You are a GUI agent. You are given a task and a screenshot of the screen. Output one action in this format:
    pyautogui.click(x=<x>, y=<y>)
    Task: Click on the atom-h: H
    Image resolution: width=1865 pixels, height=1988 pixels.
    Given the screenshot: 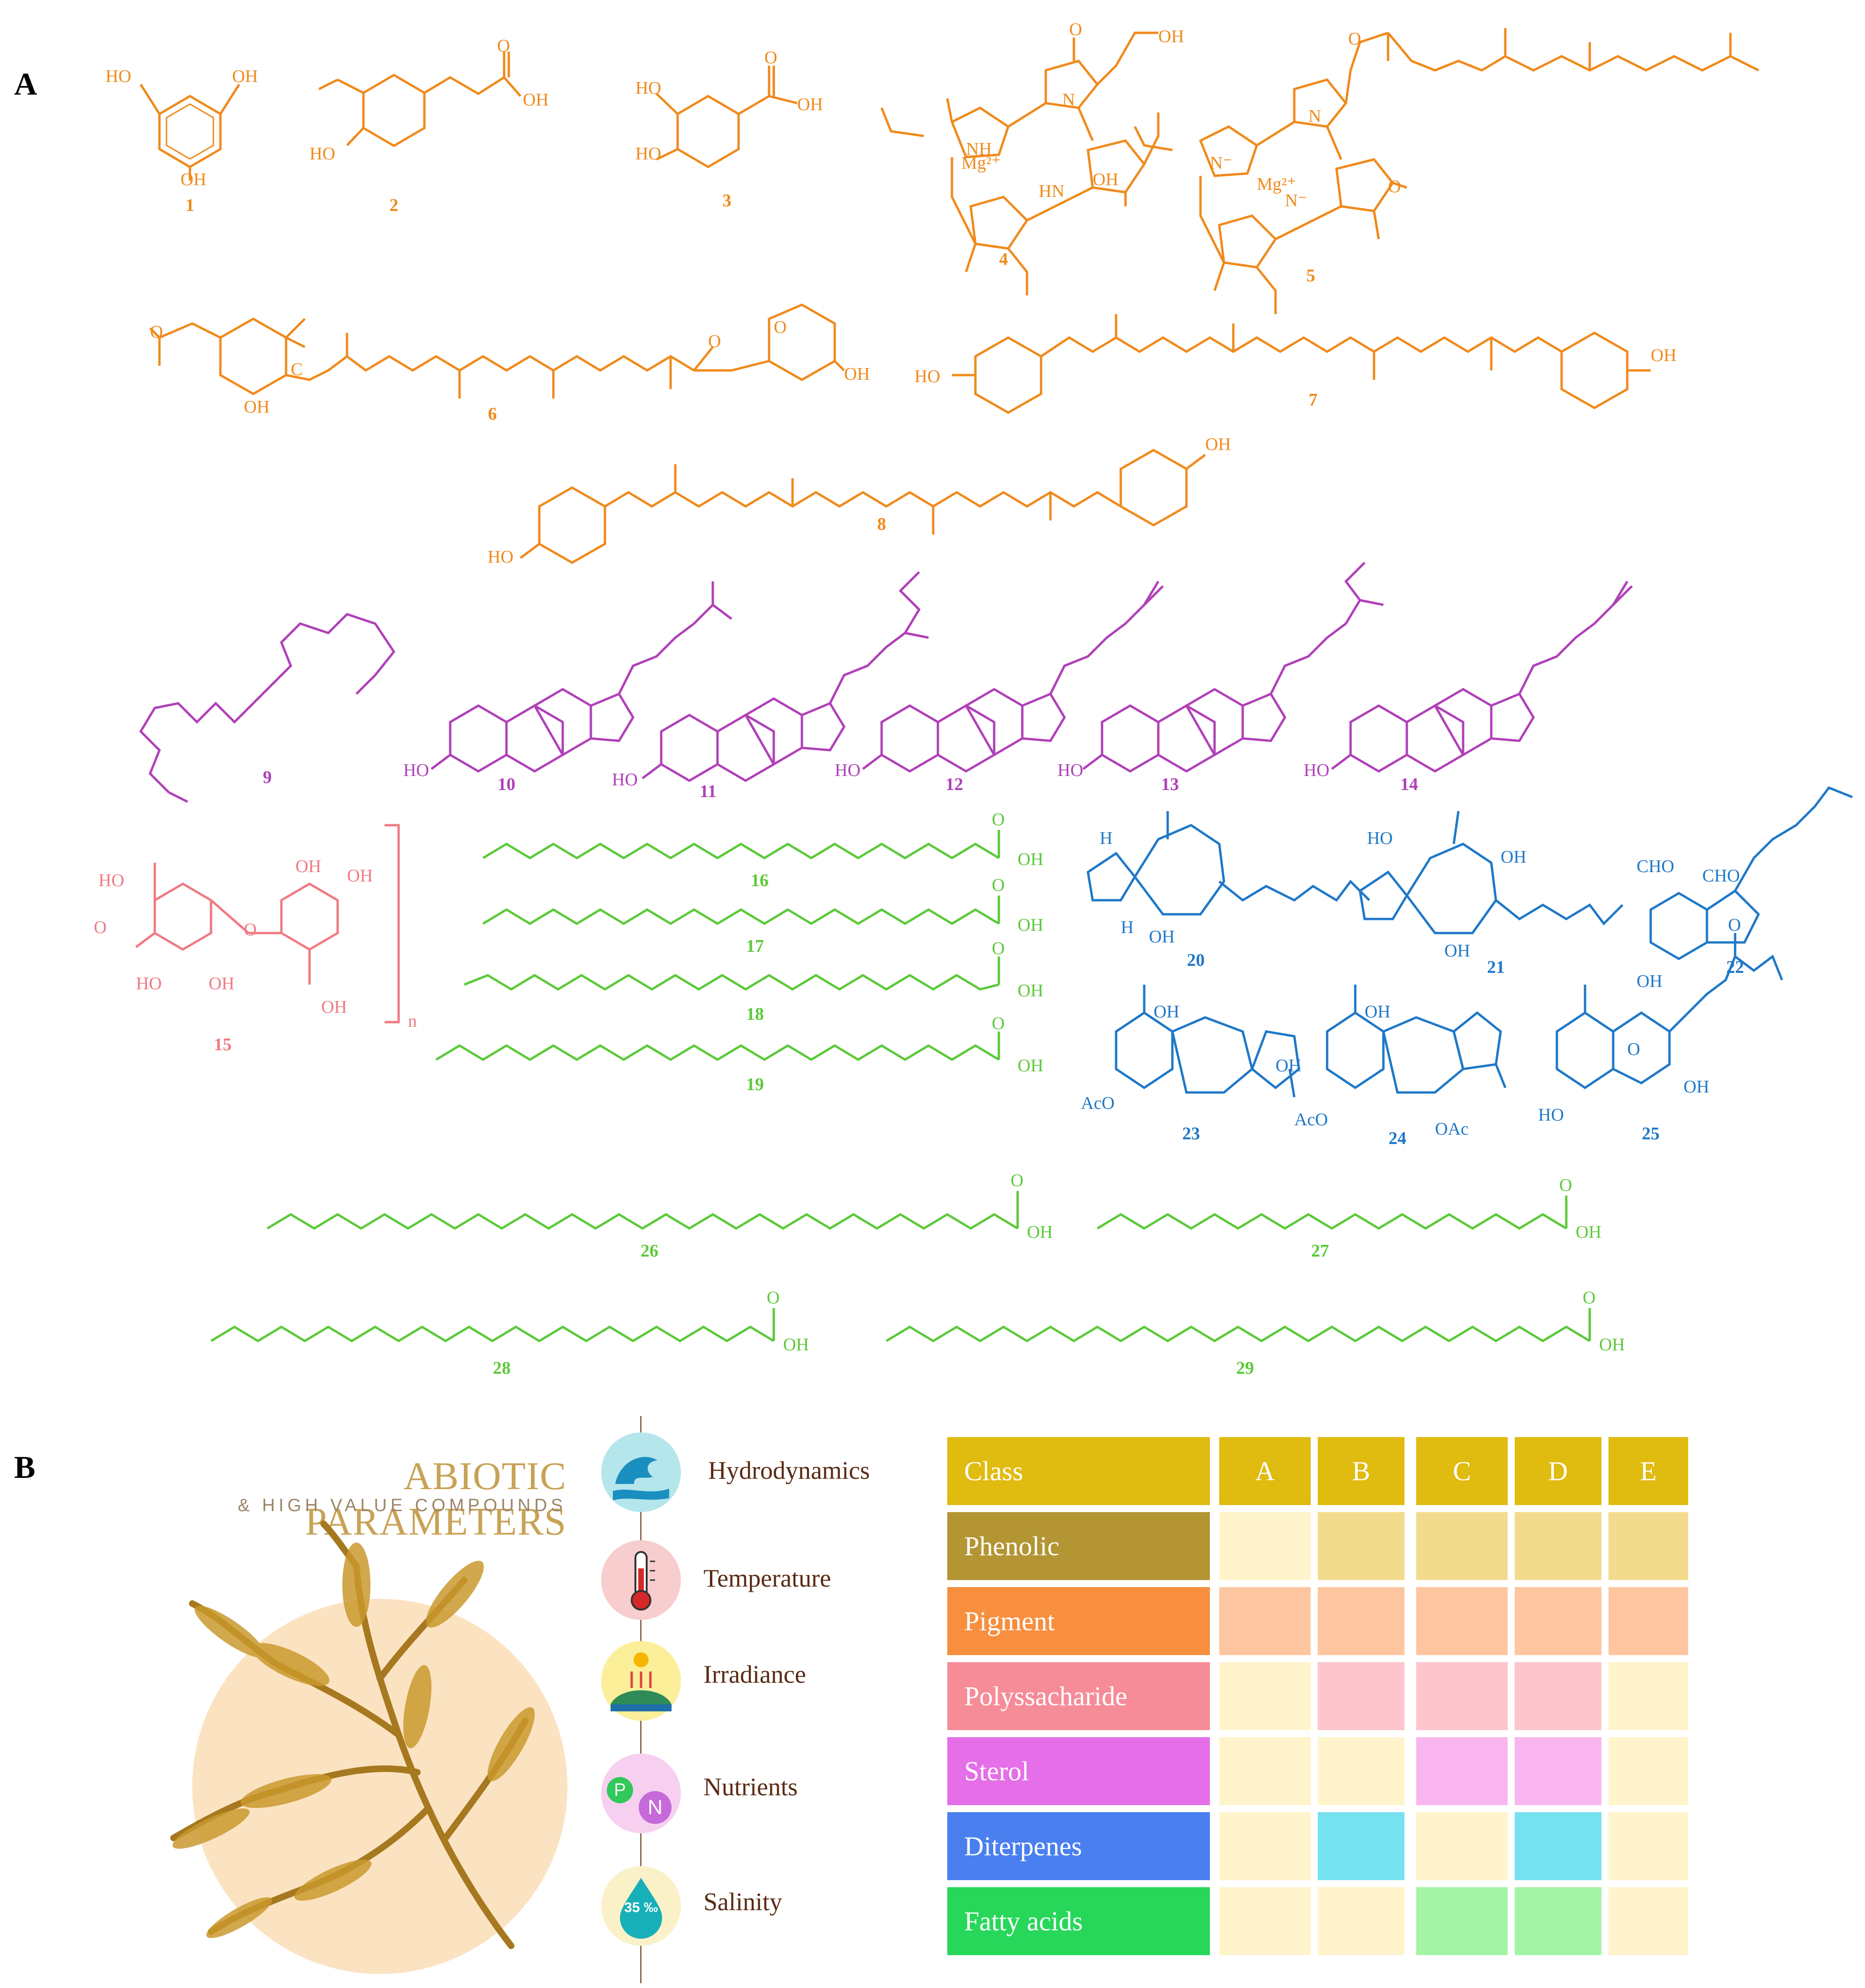 What is the action you would take?
    pyautogui.click(x=1106, y=838)
    